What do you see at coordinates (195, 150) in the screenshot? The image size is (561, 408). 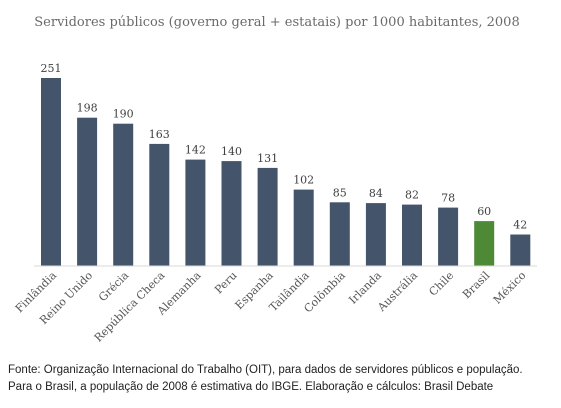 I see `value-label-alemanha: 142` at bounding box center [195, 150].